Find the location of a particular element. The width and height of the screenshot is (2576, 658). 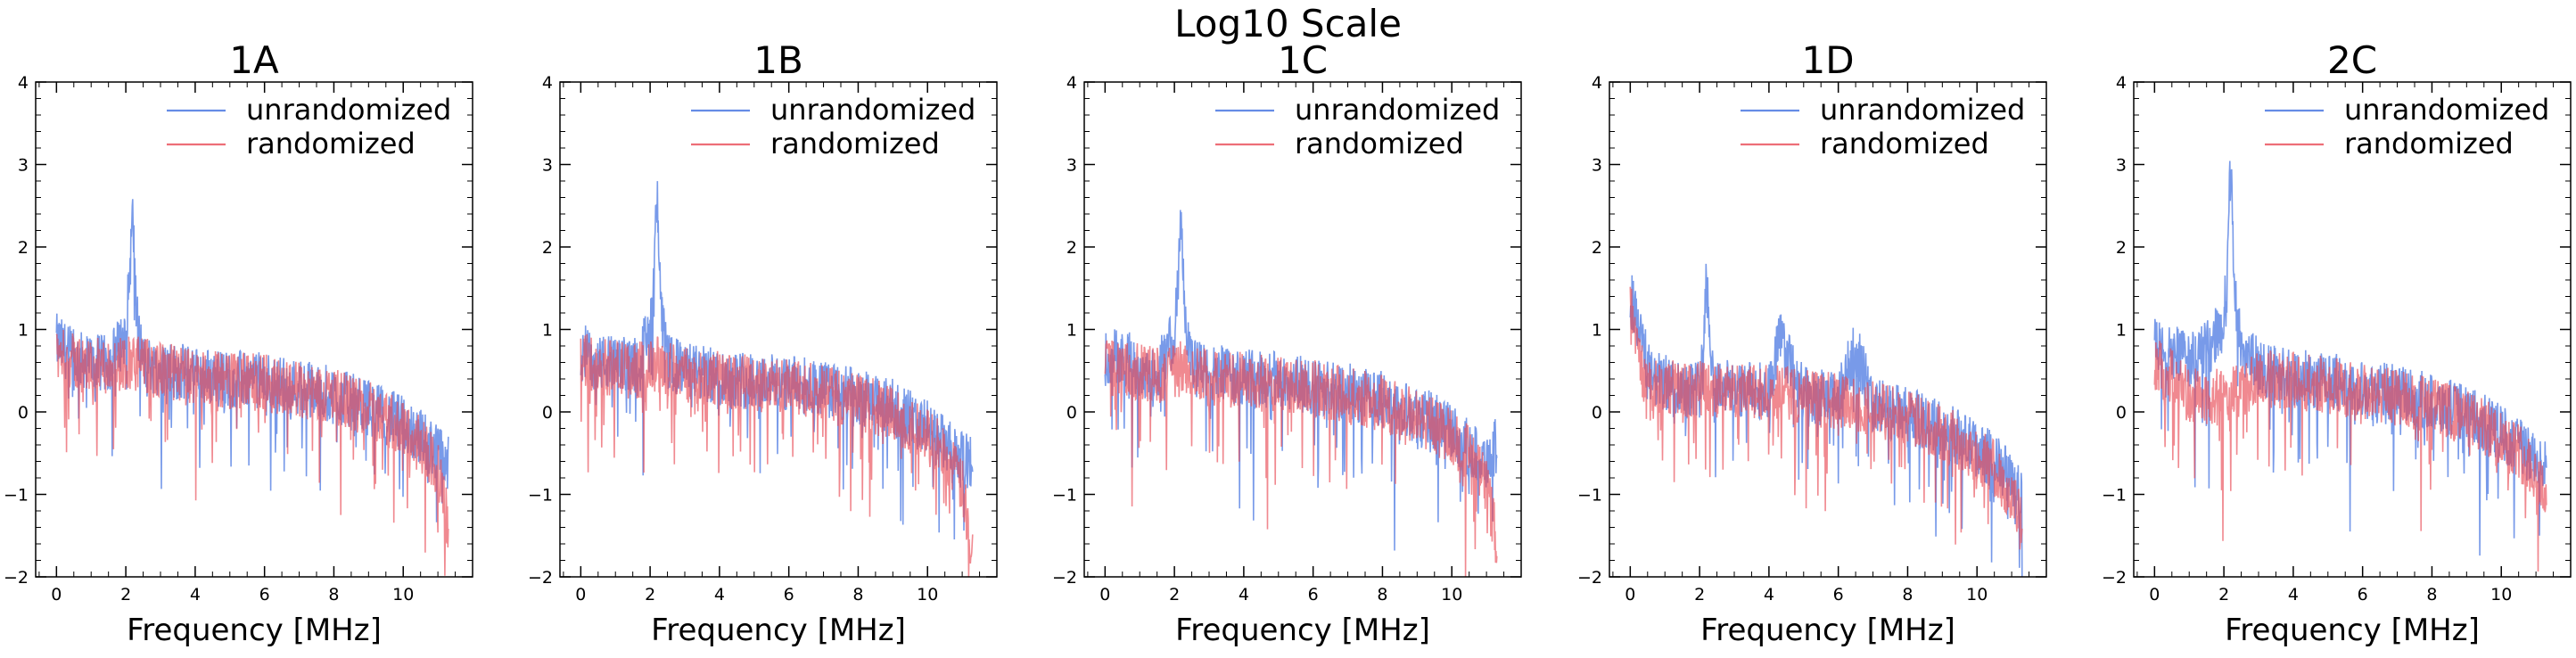

panel-title: 1B is located at coordinates (778, 60).